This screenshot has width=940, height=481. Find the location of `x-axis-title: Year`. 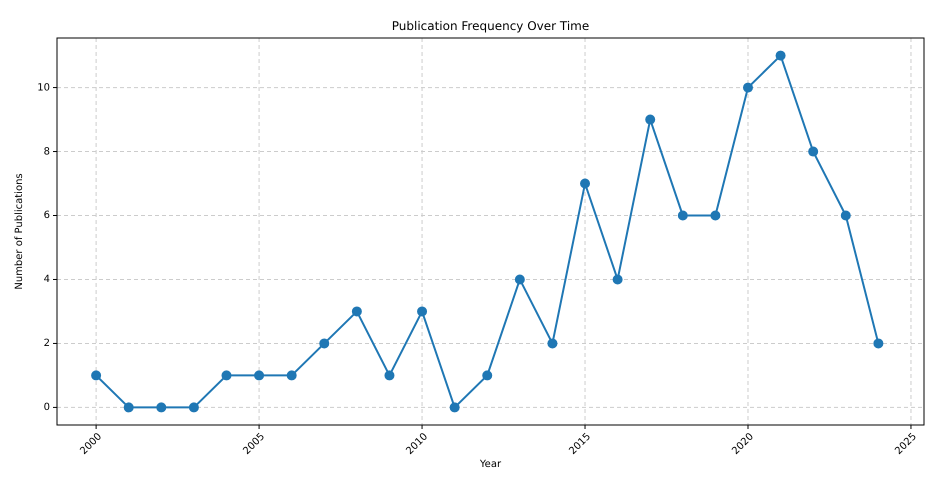

x-axis-title: Year is located at coordinates (490, 464).